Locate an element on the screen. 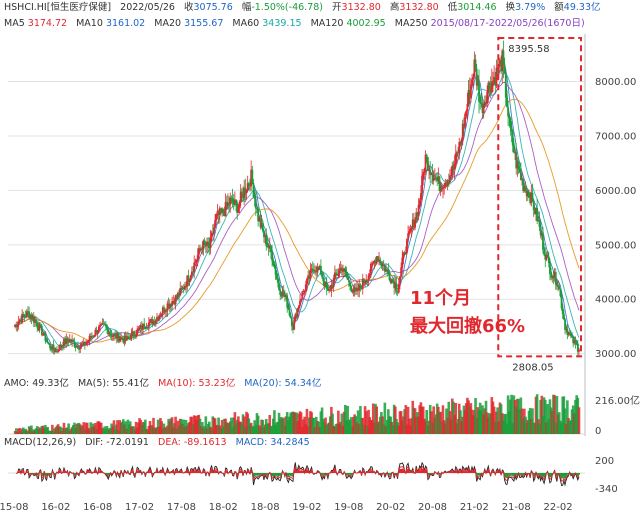  turnover-label: 换 is located at coordinates (510, 7).